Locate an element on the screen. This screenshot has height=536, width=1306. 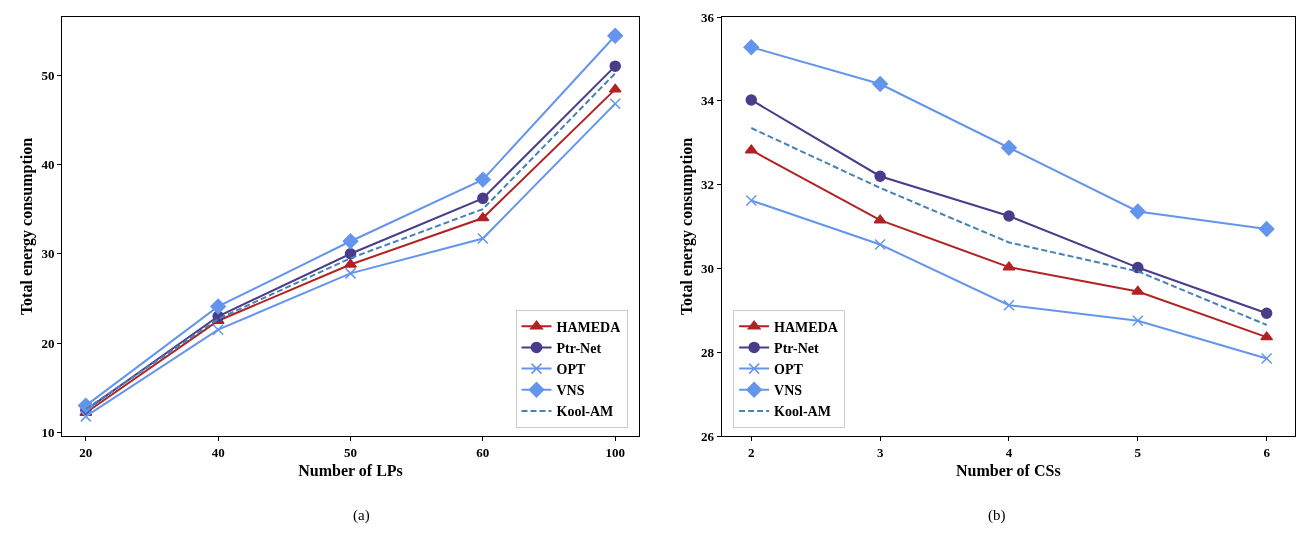
y-tick-label: 20 is located at coordinates (48, 343).